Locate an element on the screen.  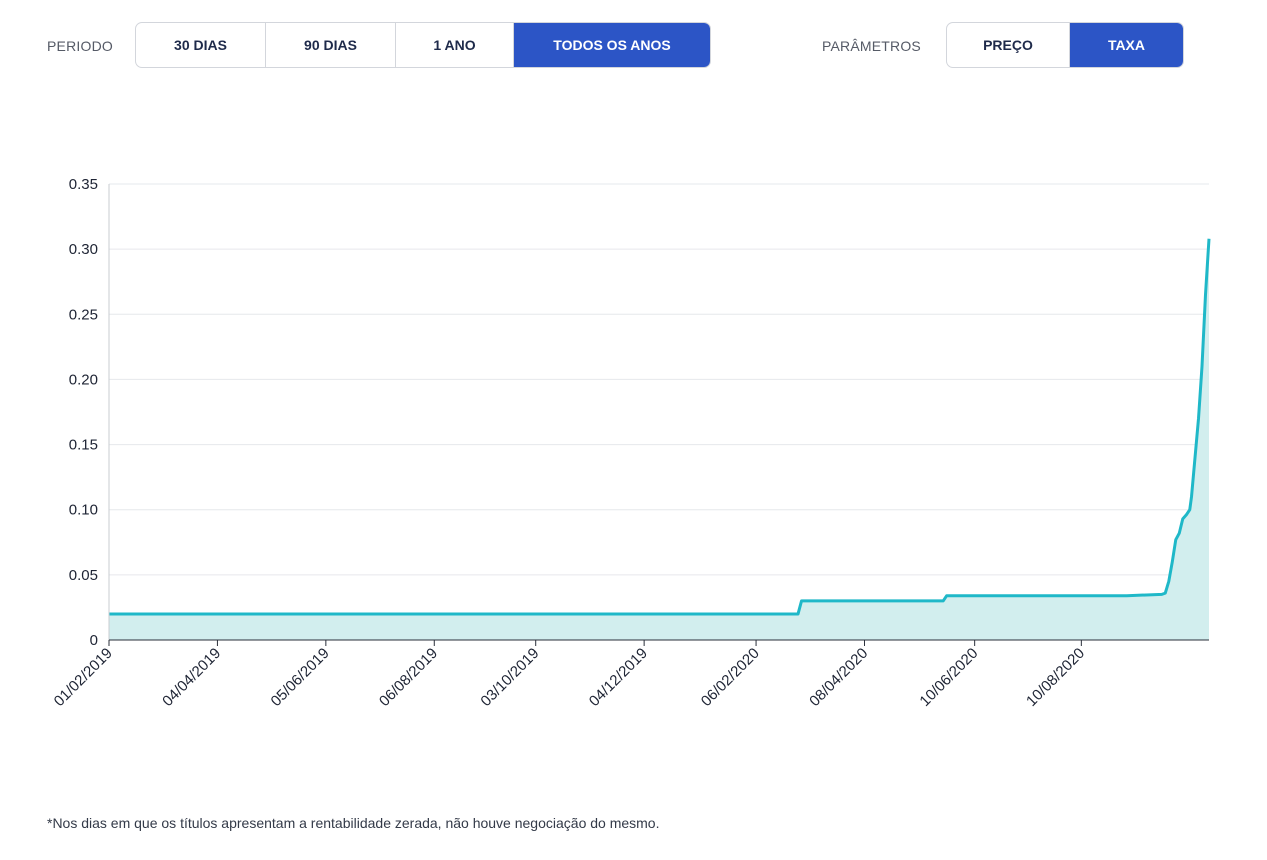
parametro-taxa-button: TAXA is located at coordinates (1126, 45).